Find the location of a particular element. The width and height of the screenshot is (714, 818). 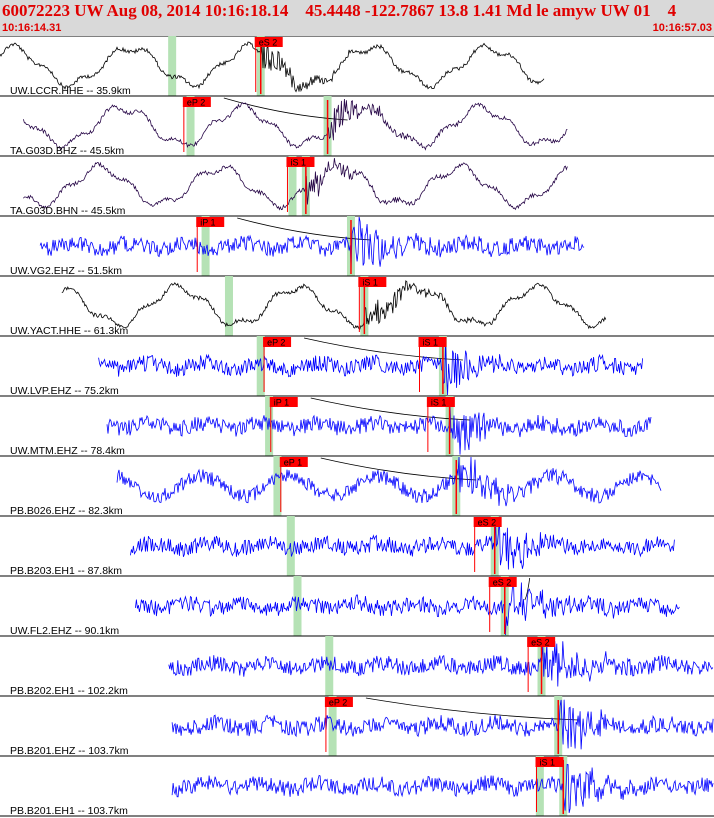

station-label: UW.VG2.EHZ -- 51.5km is located at coordinates (66, 271).